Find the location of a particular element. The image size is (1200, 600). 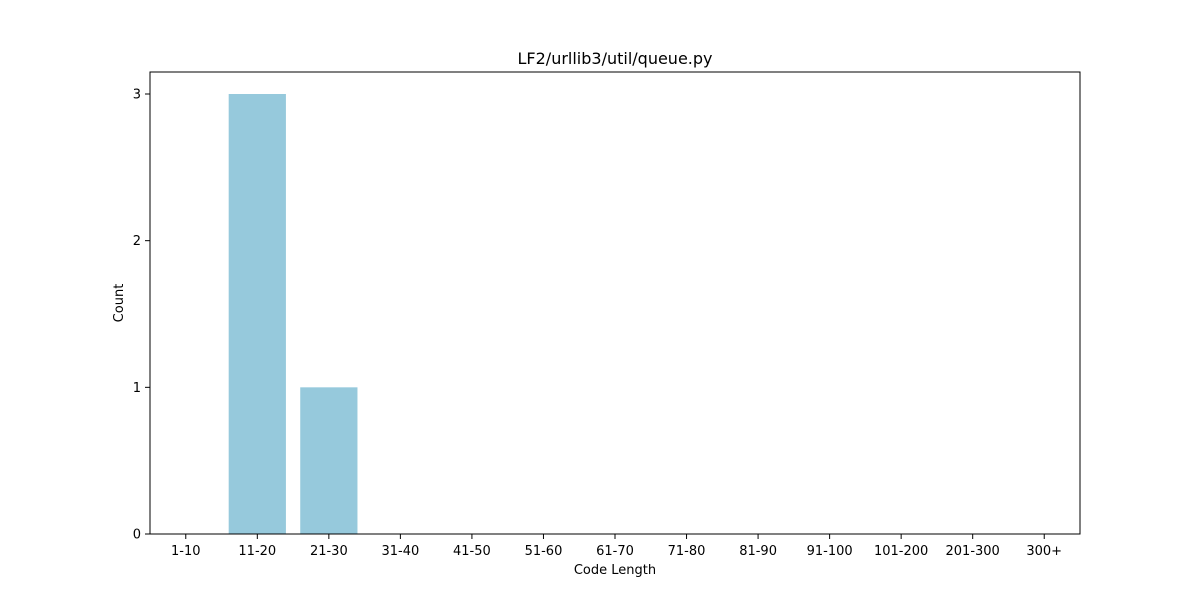

x-tick-label: 41-50 is located at coordinates (472, 551).